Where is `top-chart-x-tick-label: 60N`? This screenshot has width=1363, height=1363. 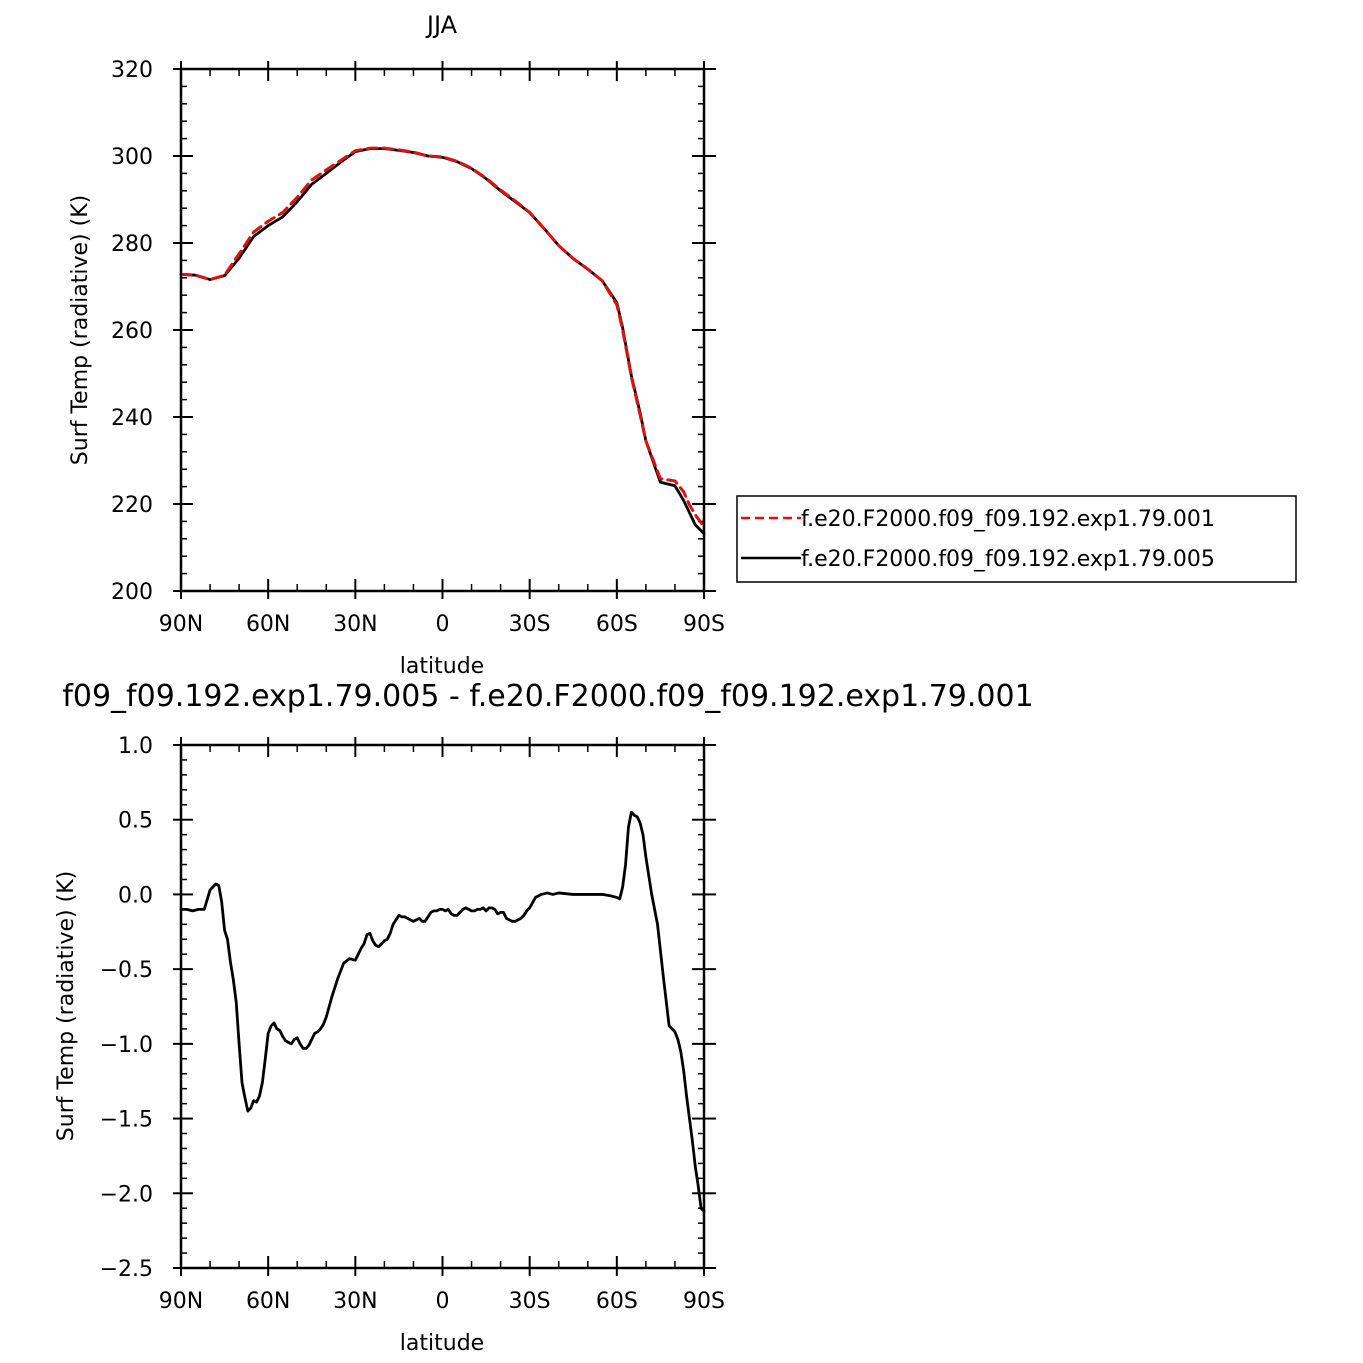 top-chart-x-tick-label: 60N is located at coordinates (268, 624).